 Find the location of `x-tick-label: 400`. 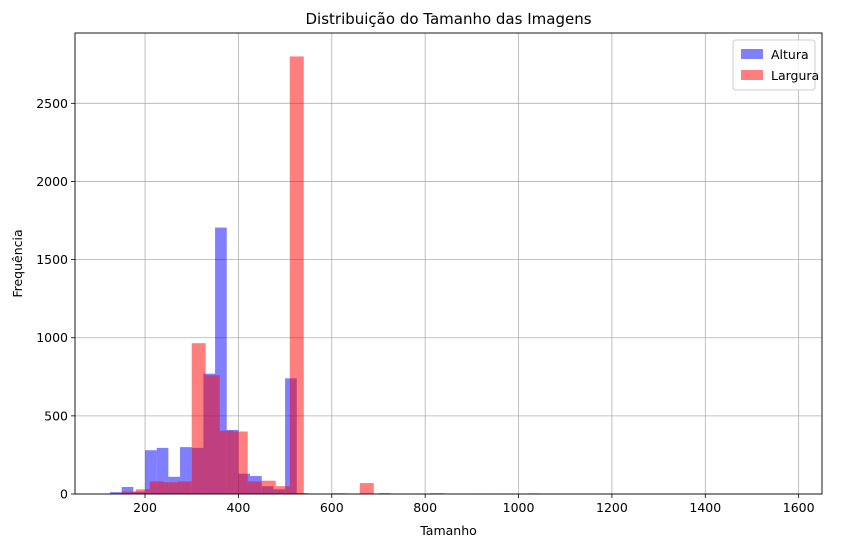

x-tick-label: 400 is located at coordinates (238, 507).